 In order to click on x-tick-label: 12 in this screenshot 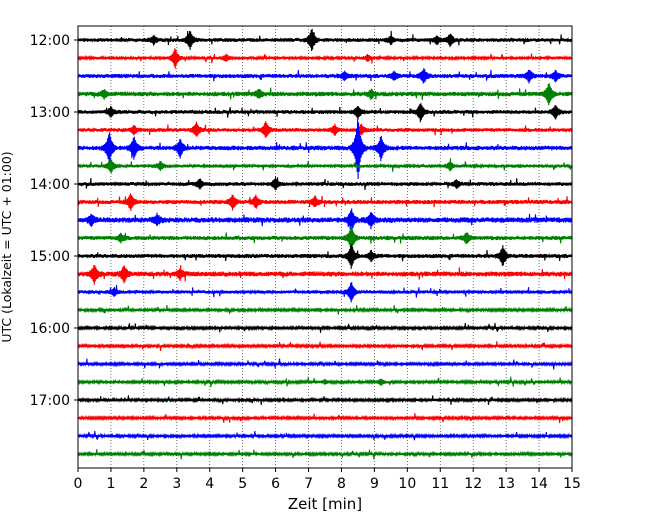, I will do `click(473, 484)`.